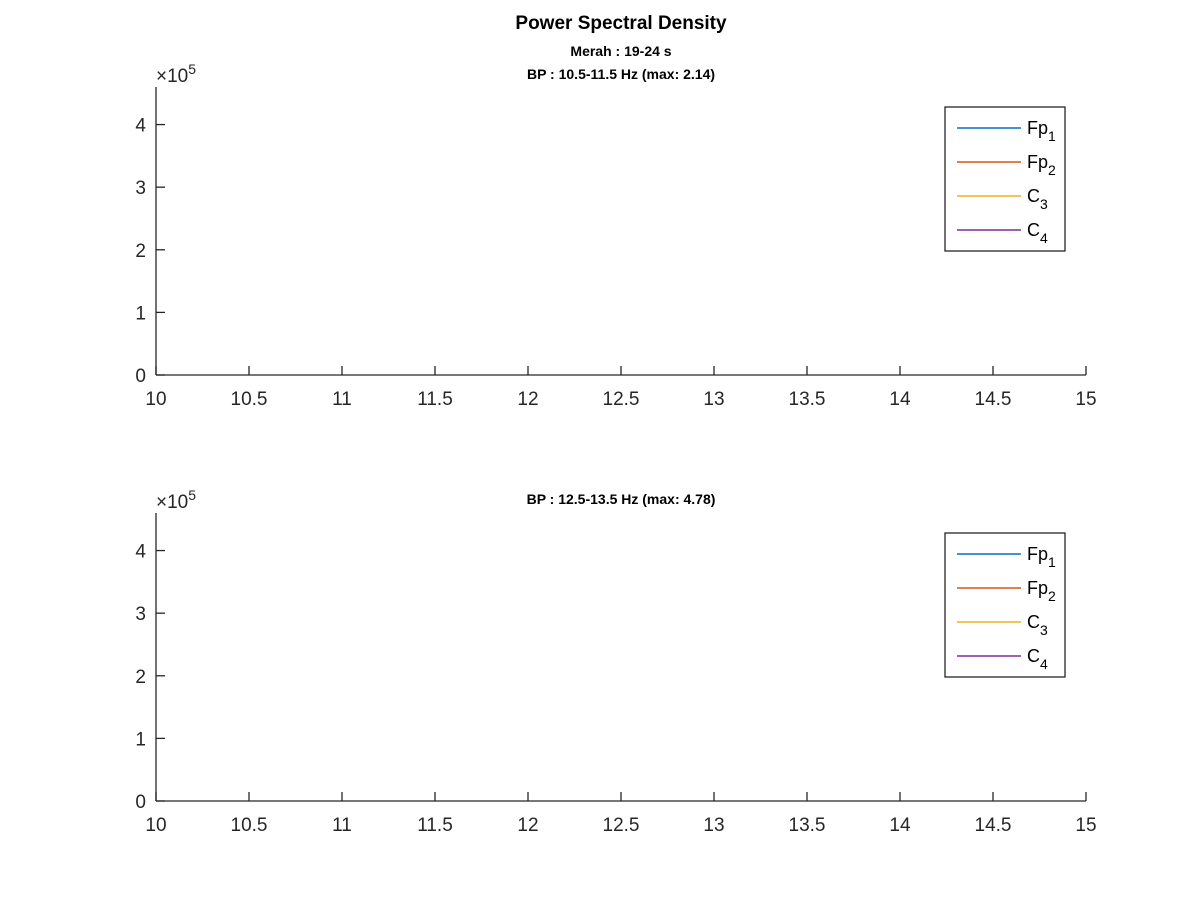 The image size is (1200, 900). I want to click on subplot-title: BP : 10.5-11.5 Hz (max: 2.14), so click(621, 74).